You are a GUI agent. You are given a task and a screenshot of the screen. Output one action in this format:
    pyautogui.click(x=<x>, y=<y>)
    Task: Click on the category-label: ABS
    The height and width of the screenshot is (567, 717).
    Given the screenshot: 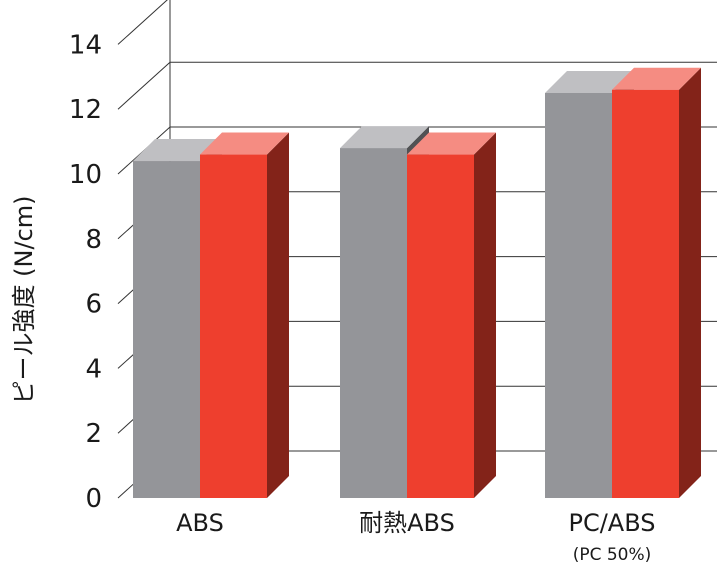 What is the action you would take?
    pyautogui.click(x=200, y=523)
    